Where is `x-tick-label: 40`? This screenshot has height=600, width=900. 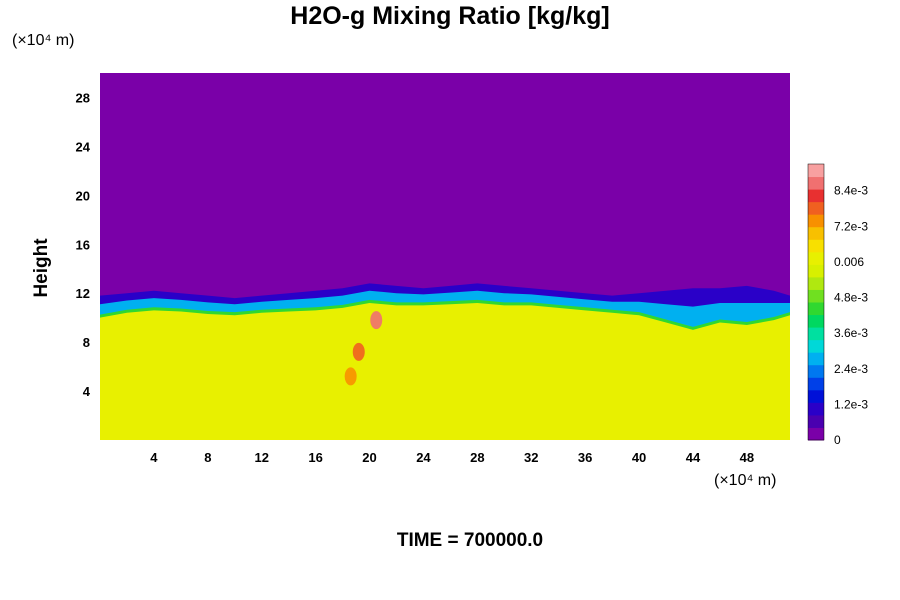
x-tick-label: 40 is located at coordinates (639, 457).